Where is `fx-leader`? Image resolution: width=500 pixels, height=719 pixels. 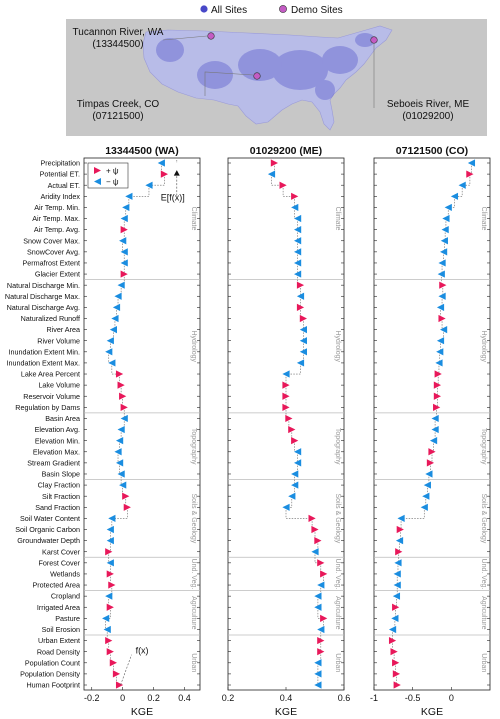
fx-leader is located at coordinates (126, 670).